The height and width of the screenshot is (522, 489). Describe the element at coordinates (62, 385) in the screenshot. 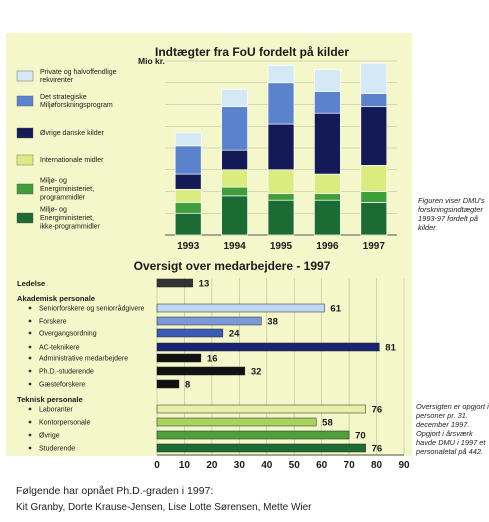

I see `staff-row-label: Gæsteforskere` at that location.